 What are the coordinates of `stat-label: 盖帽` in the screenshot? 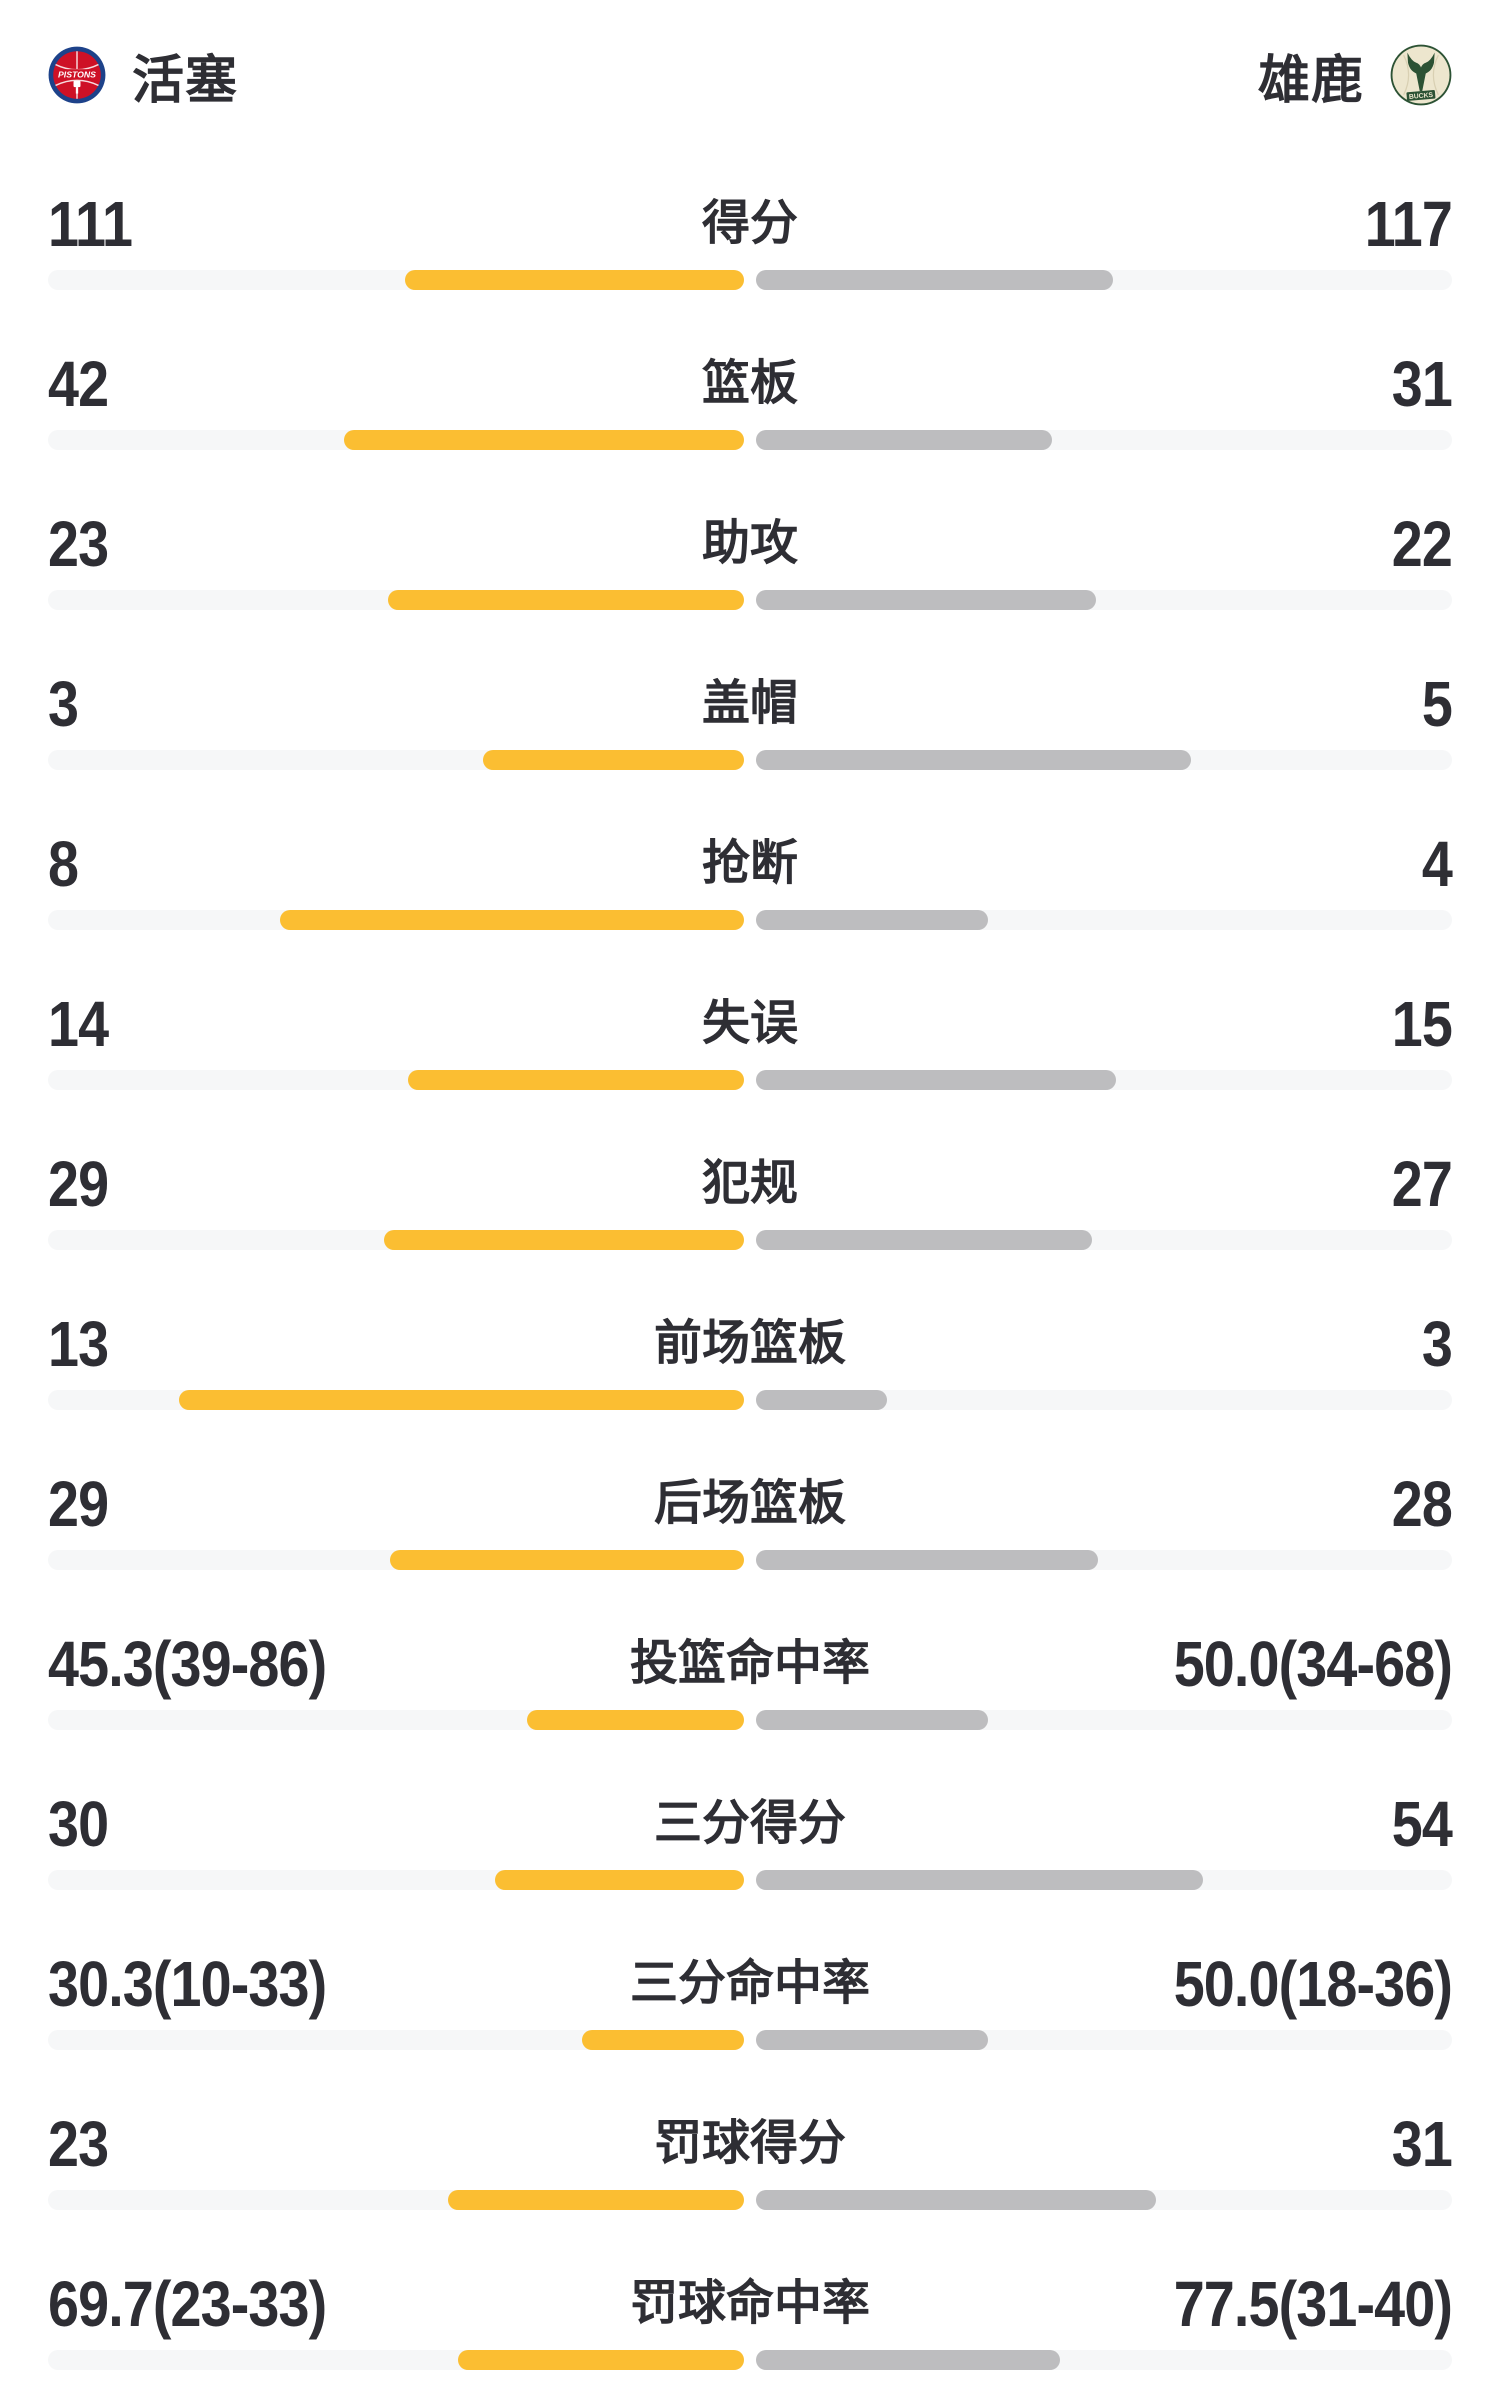 It's located at (750, 703).